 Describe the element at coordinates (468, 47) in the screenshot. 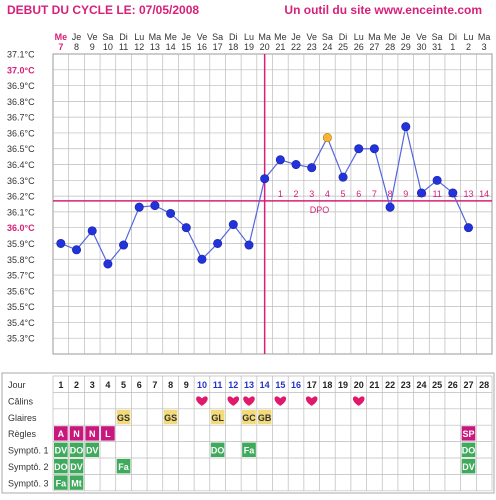

I see `date-label: 2` at that location.